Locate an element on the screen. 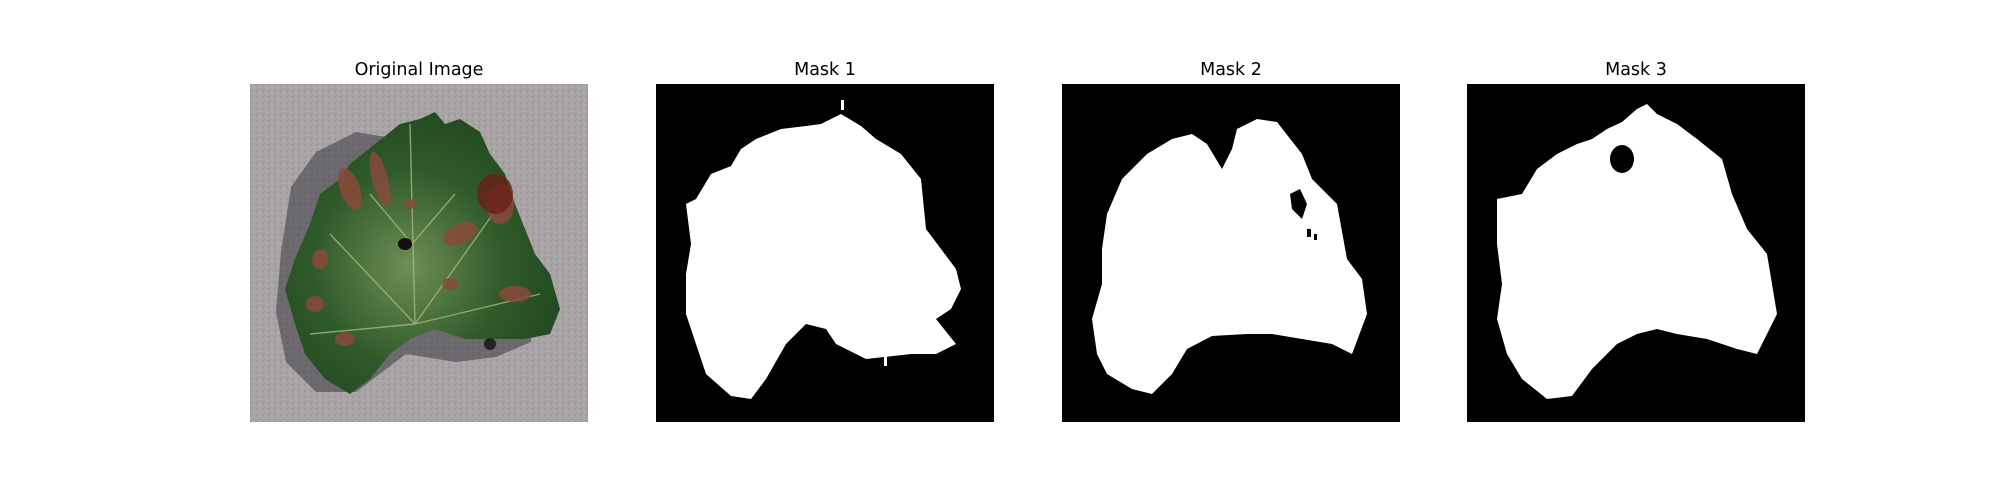 The width and height of the screenshot is (2000, 500). panel-title: Mask 1 is located at coordinates (825, 70).